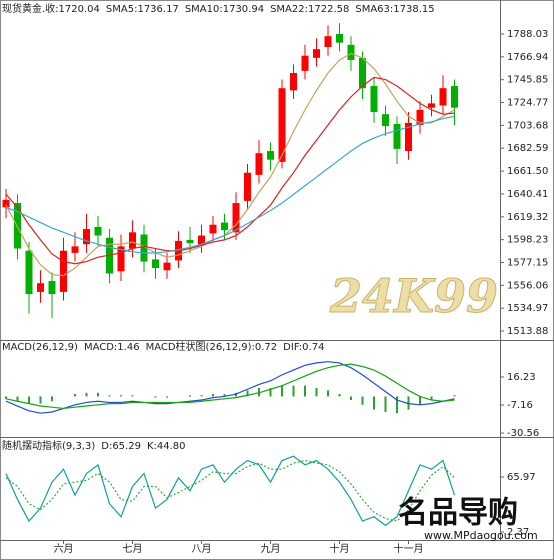 This screenshot has width=554, height=560. Describe the element at coordinates (527, 240) in the screenshot. I see `y-tick-label: 1598.23` at that location.